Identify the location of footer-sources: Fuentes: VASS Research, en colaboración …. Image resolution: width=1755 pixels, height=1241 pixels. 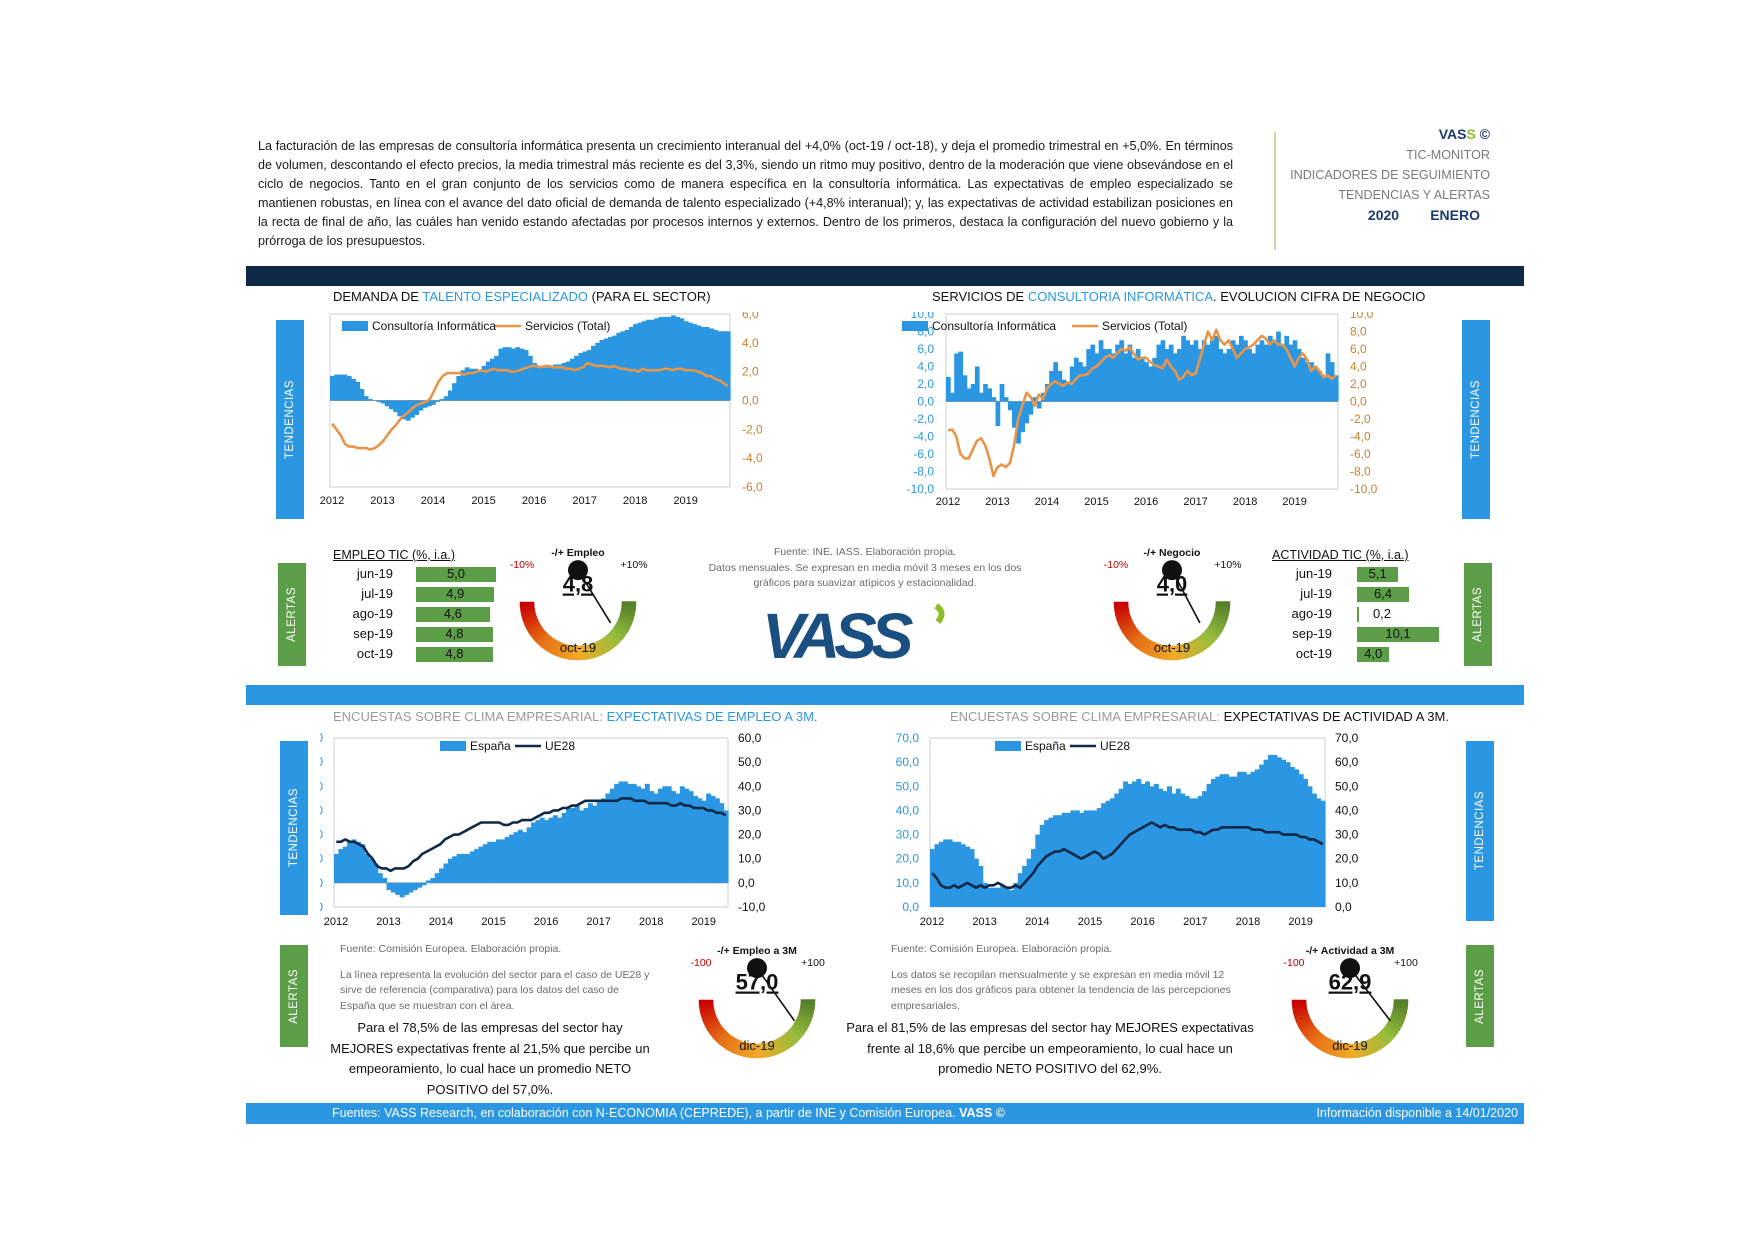
(668, 1113).